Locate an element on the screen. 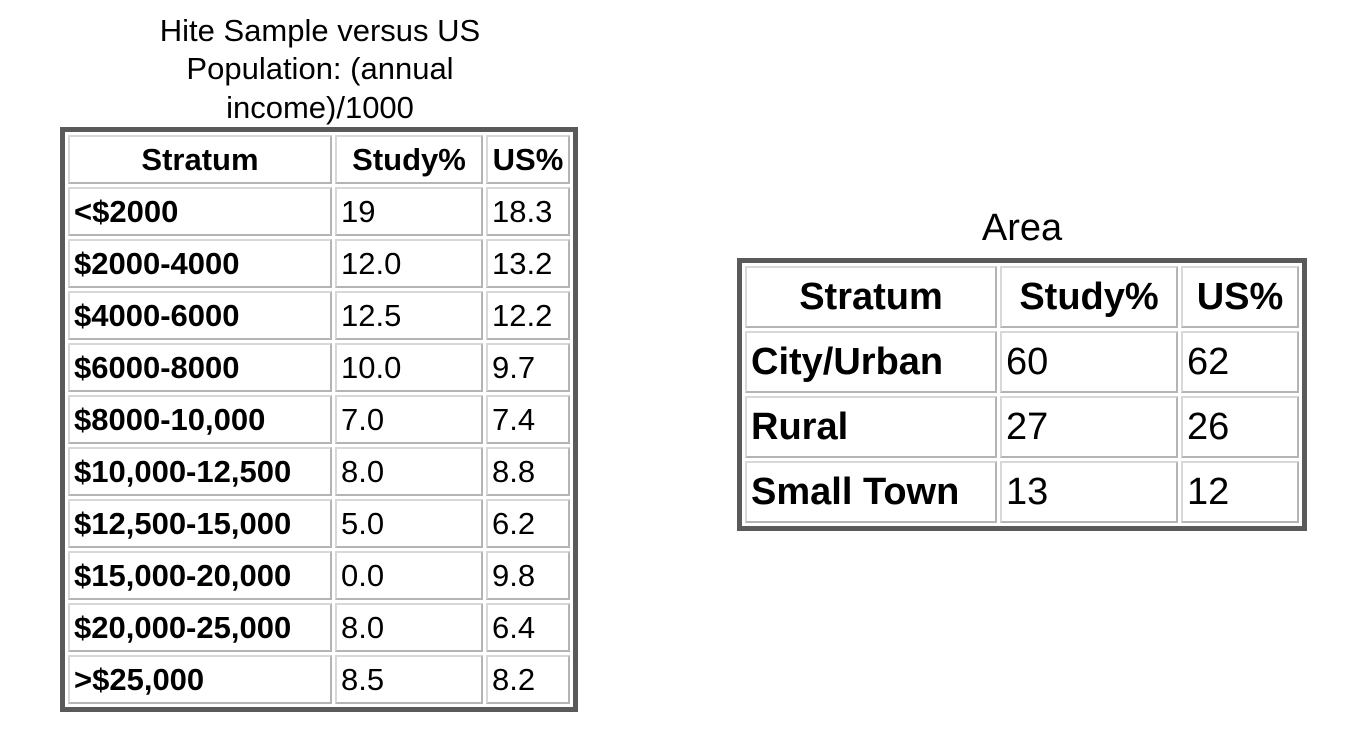 This screenshot has height=742, width=1350. study-pct-cell: 60 is located at coordinates (1089, 362).